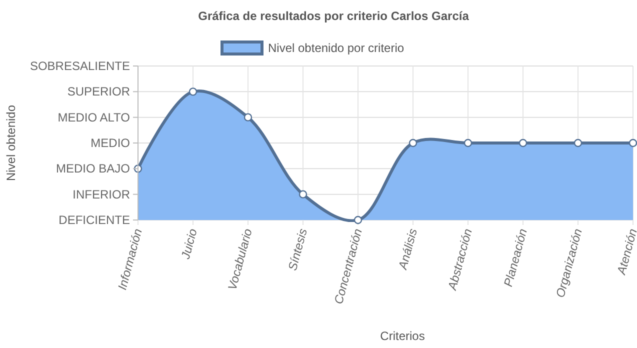  Describe the element at coordinates (94, 117) in the screenshot. I see `category-label: MEDIO ALTO` at that location.